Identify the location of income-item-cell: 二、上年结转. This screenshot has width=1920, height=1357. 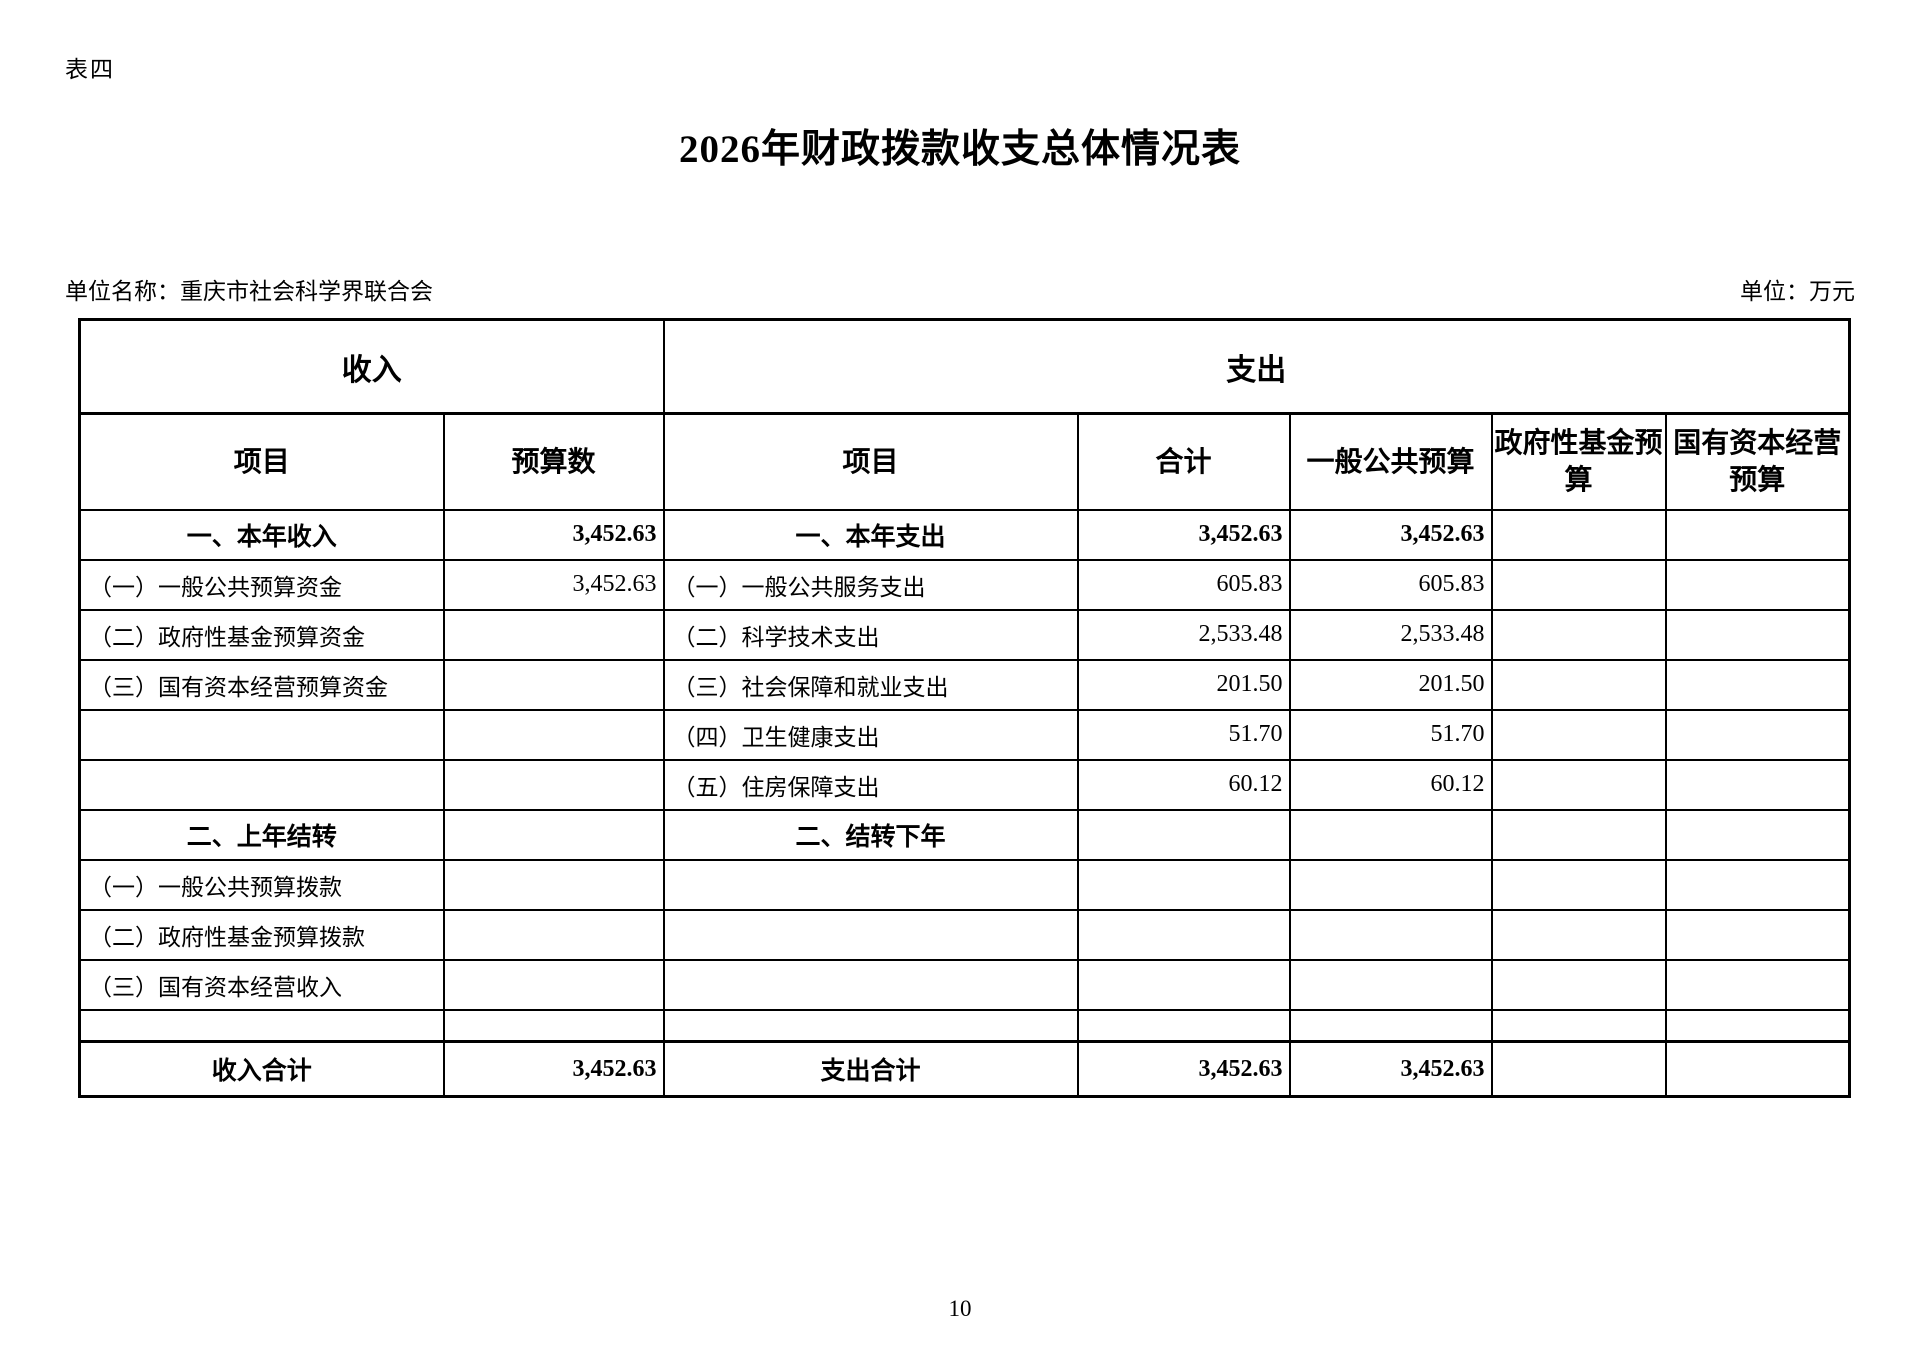
(261, 834).